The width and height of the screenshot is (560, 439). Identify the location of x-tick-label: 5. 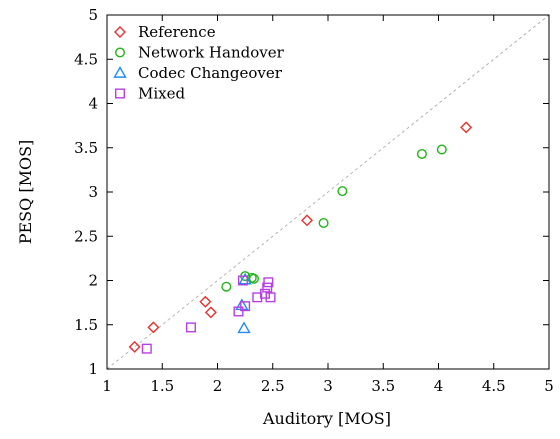
(549, 386).